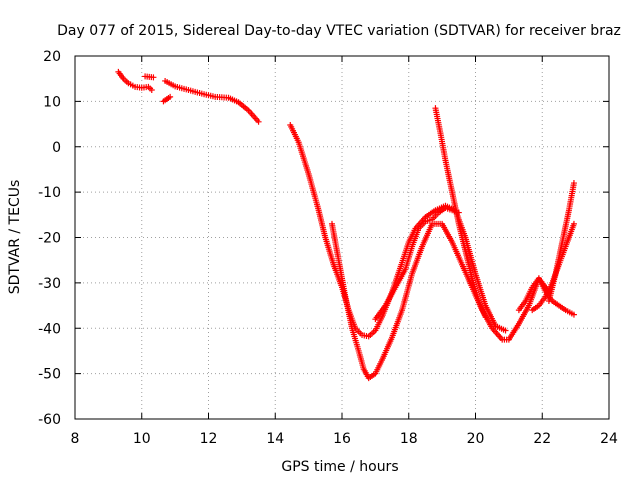 The image size is (640, 480). What do you see at coordinates (209, 439) in the screenshot?
I see `x-tick-label: 12` at bounding box center [209, 439].